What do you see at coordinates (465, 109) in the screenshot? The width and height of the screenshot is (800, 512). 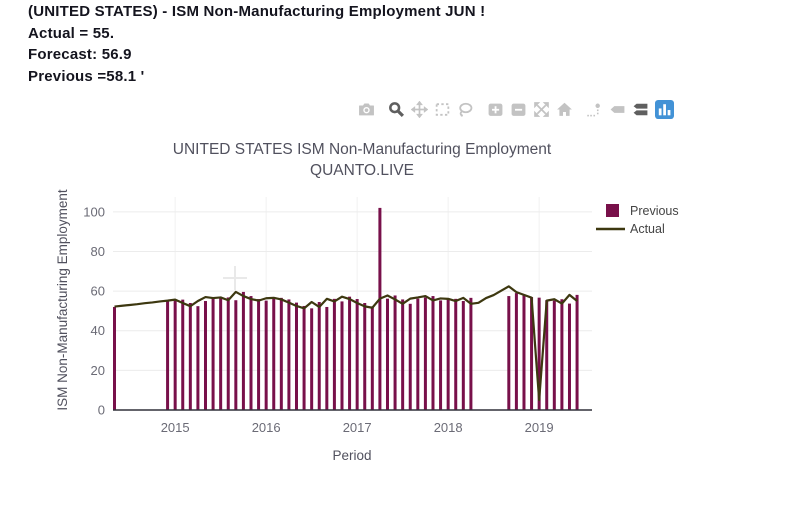 I see `lasso-select-icon` at bounding box center [465, 109].